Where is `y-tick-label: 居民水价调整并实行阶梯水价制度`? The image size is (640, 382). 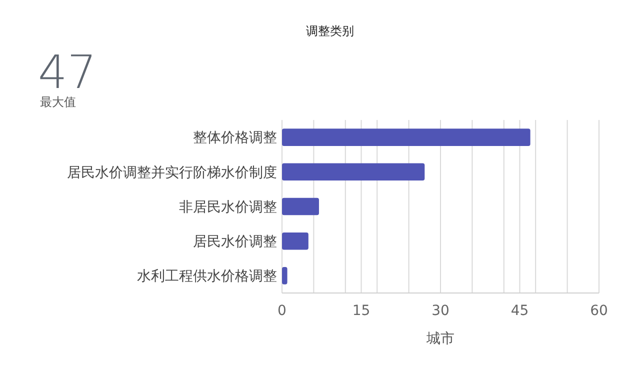 y-tick-label: 居民水价调整并实行阶梯水价制度 is located at coordinates (172, 172).